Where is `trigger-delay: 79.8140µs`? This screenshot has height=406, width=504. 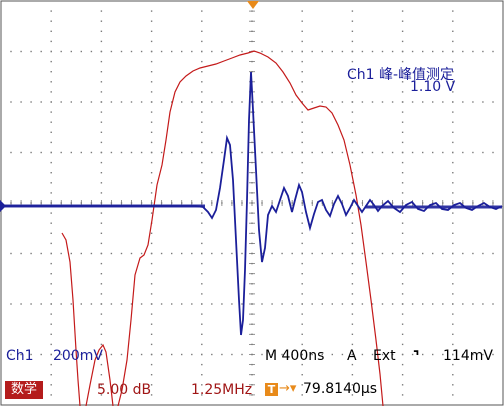 trigger-delay: 79.8140µs is located at coordinates (340, 389).